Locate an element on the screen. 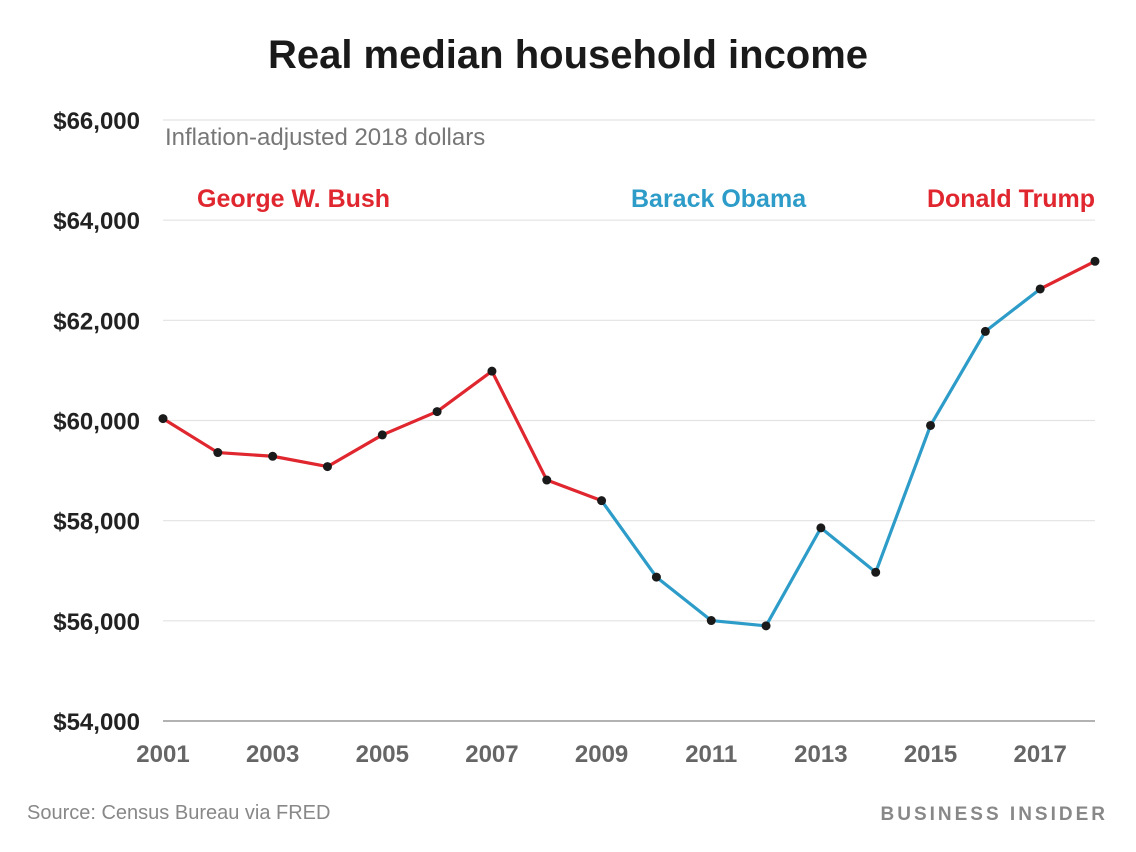 The width and height of the screenshot is (1136, 852). data-point-2007 is located at coordinates (492, 371).